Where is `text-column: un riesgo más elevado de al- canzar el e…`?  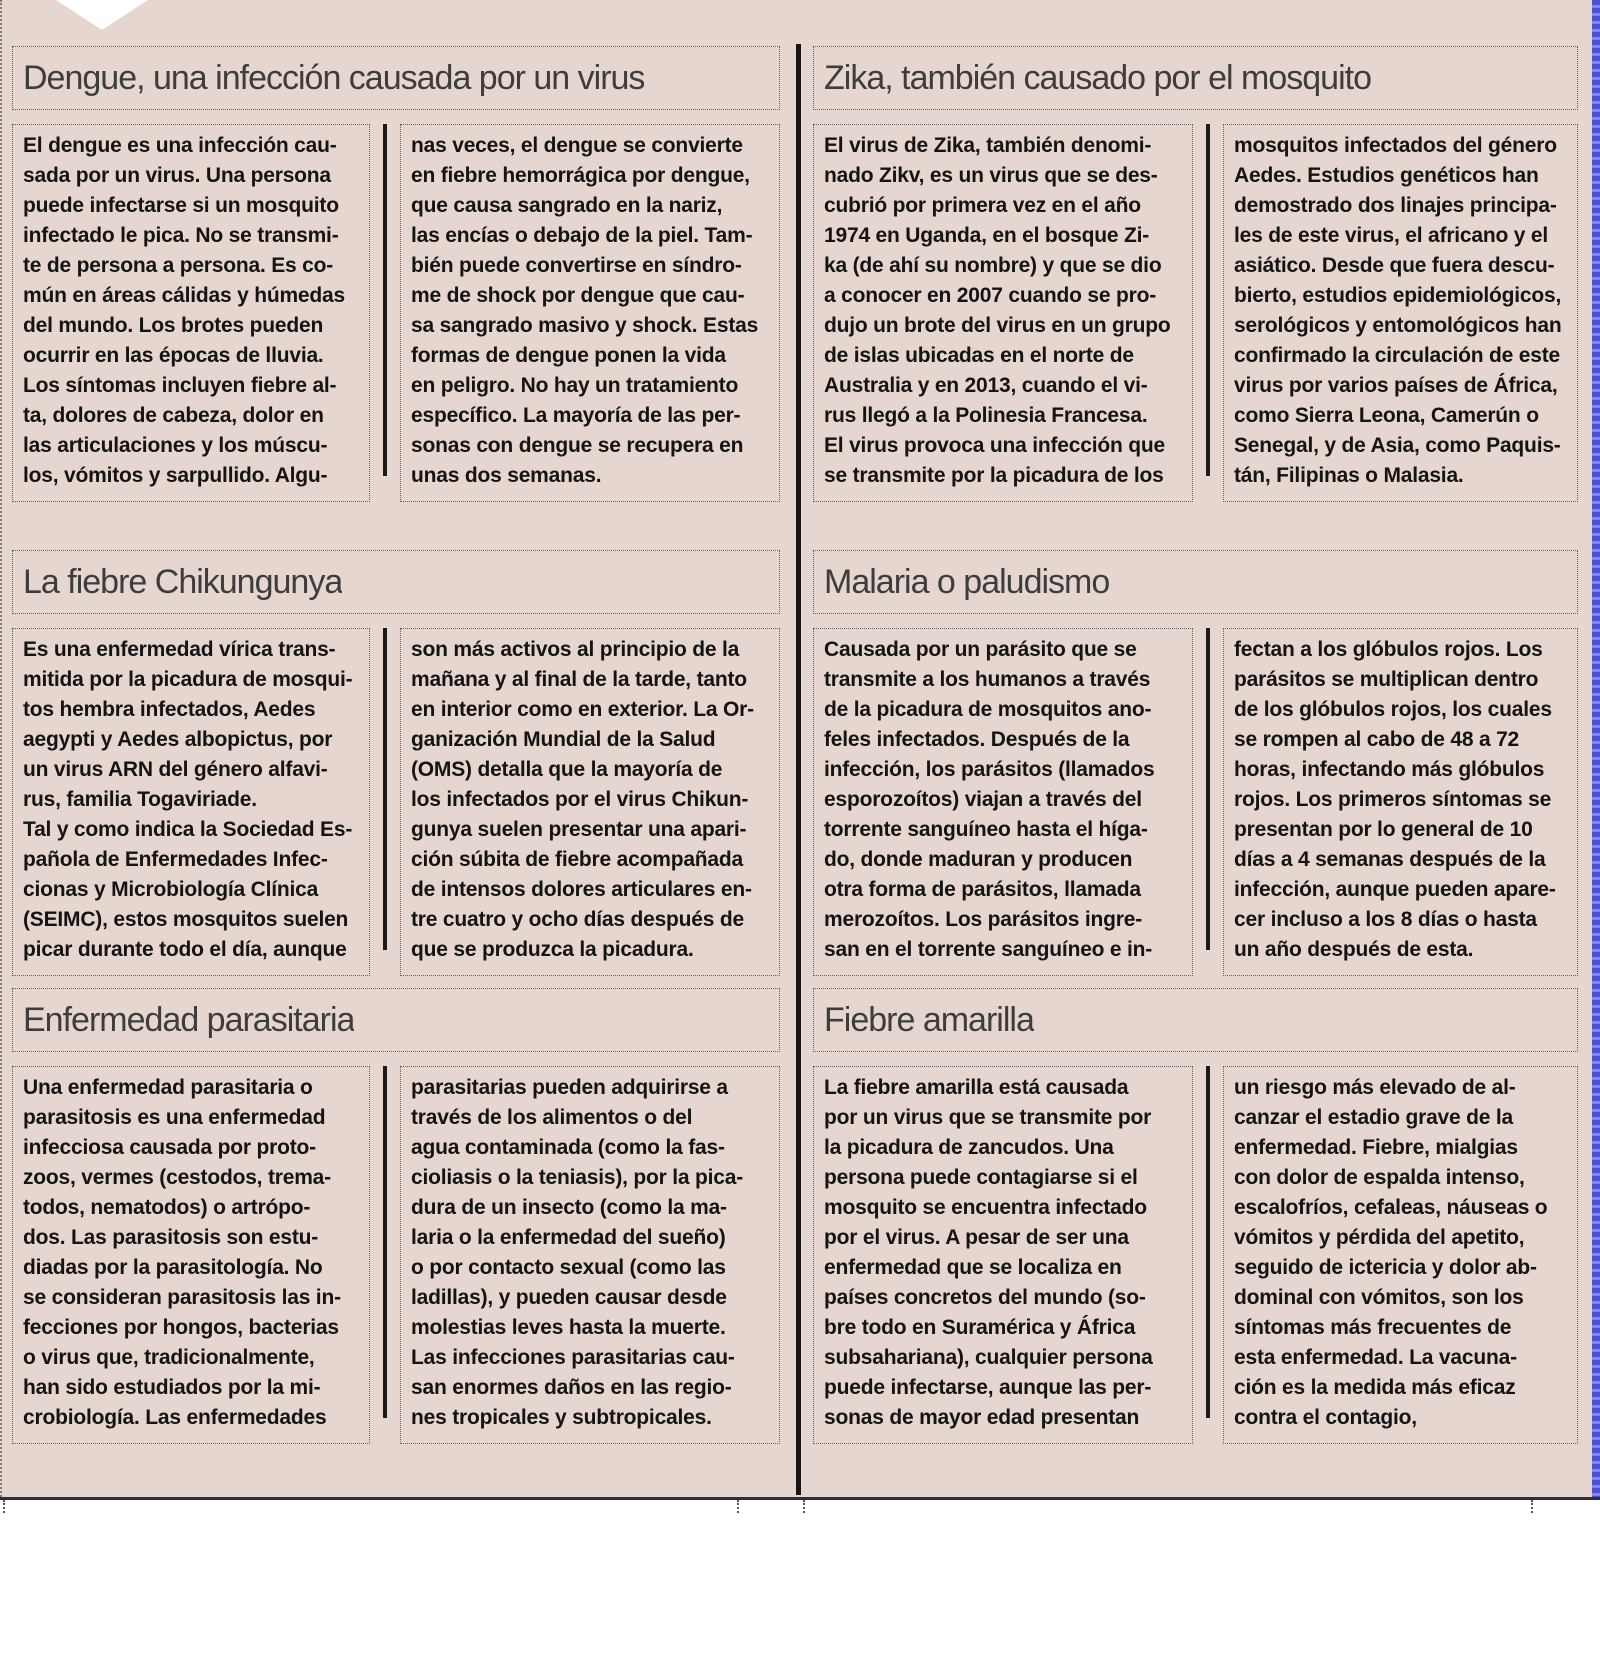
text-column: un riesgo más elevado de al- canzar el e… is located at coordinates (1400, 1255).